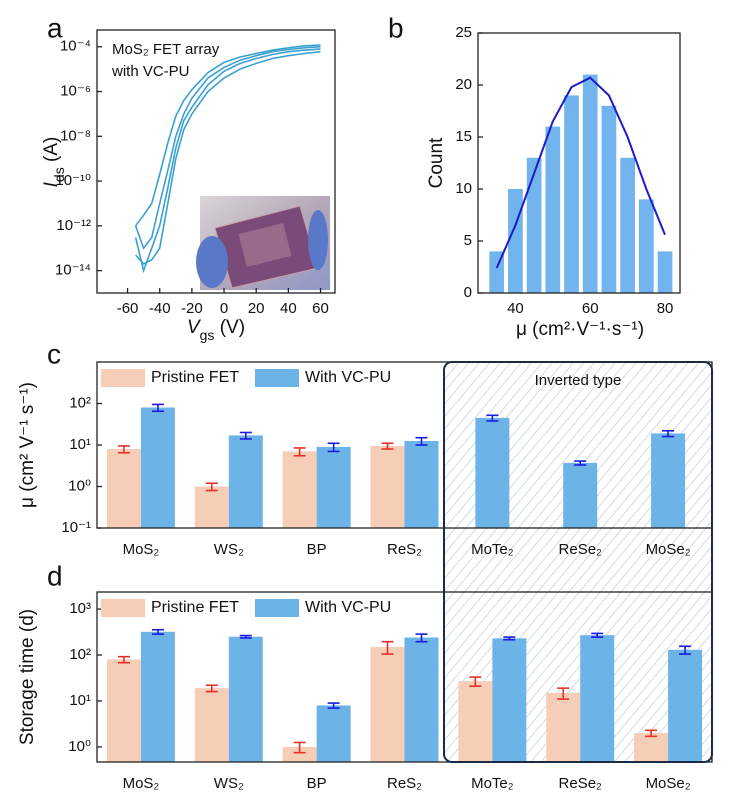 The image size is (736, 807). Describe the element at coordinates (160, 308) in the screenshot. I see `x-tick-label: -40` at that location.